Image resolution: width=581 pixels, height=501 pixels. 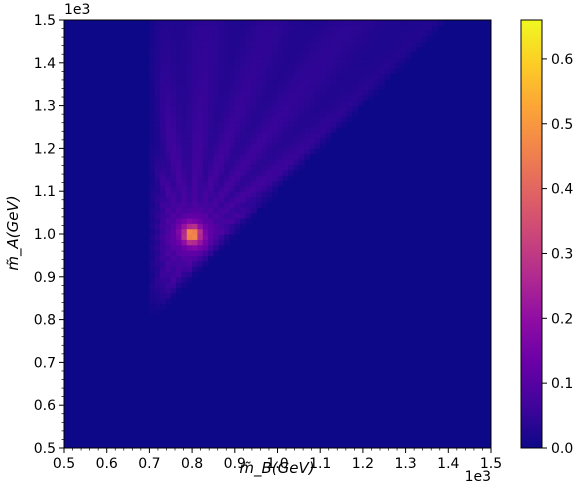 I want to click on x-tick-label: 0.9, so click(x=235, y=464).